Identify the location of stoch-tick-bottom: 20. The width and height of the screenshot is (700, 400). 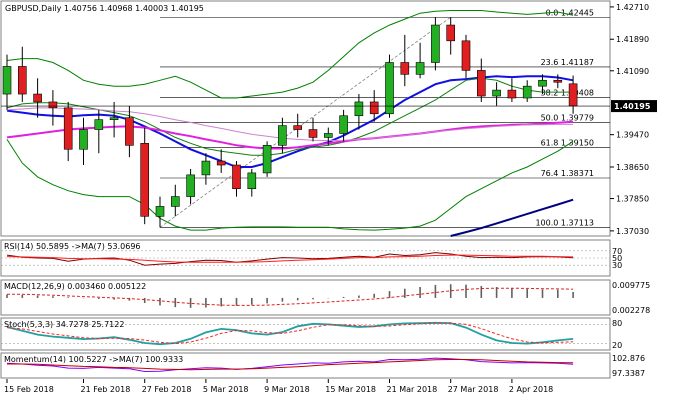
(617, 345).